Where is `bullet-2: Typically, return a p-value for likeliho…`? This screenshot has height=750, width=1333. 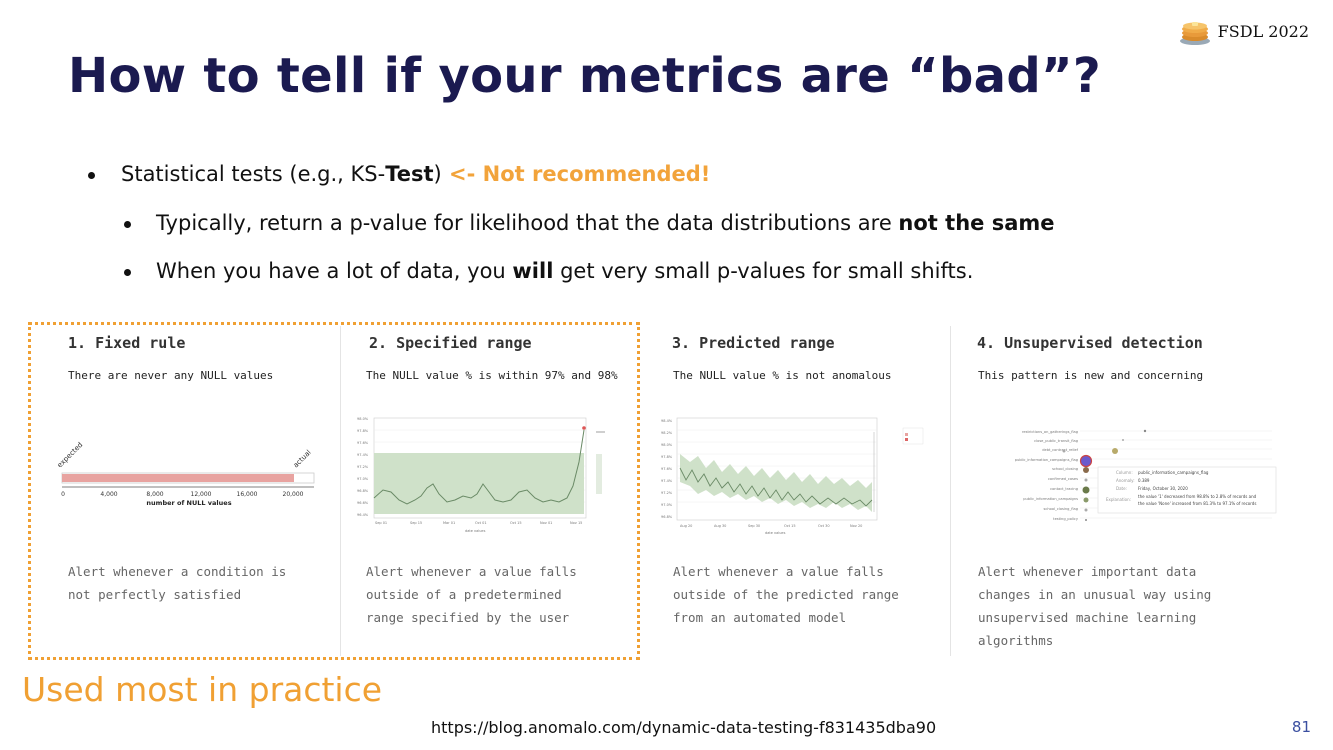
bullet-2: Typically, return a p-value for likeliho… is located at coordinates (605, 223).